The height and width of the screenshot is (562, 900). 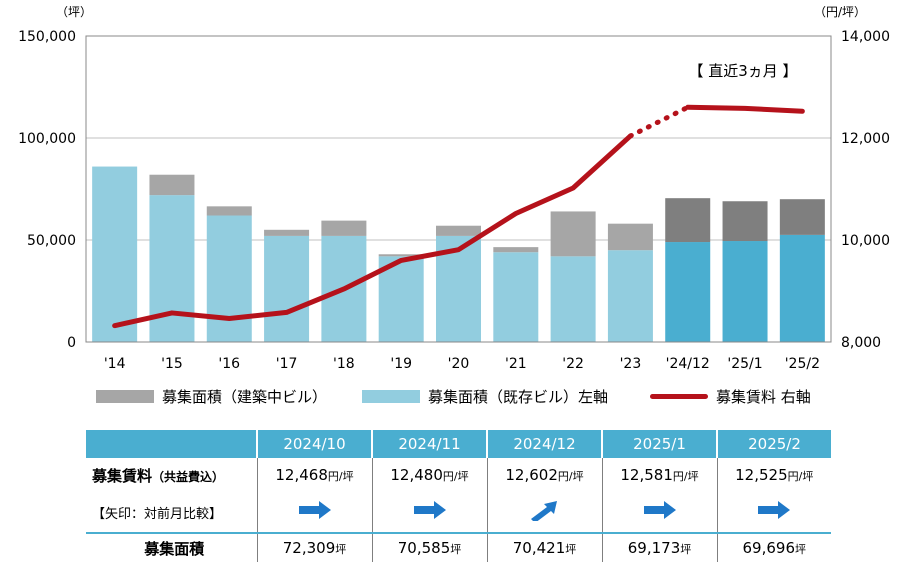 I want to click on area-cell: 69,696坪, so click(x=773, y=547).